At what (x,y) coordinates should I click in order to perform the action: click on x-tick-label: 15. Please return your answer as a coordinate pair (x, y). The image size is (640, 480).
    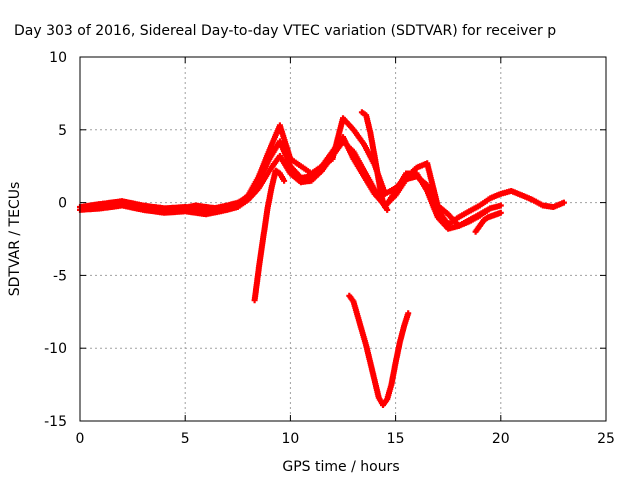
    Looking at the image, I should click on (396, 439).